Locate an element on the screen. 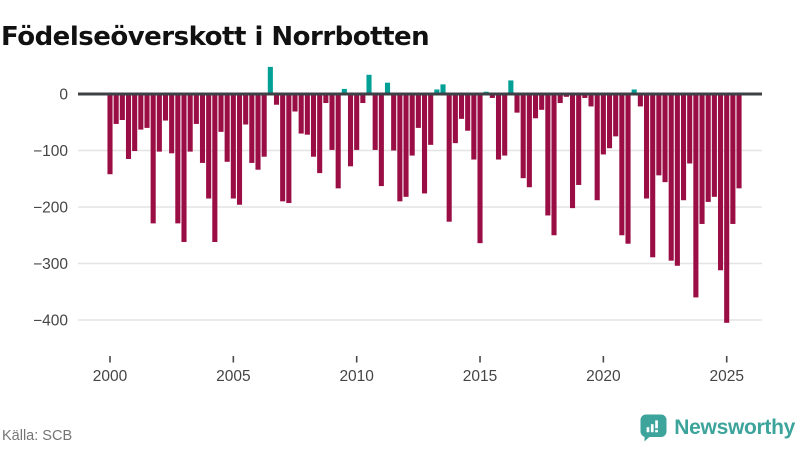  newsworthy-logo: Newsworthy is located at coordinates (717, 428).